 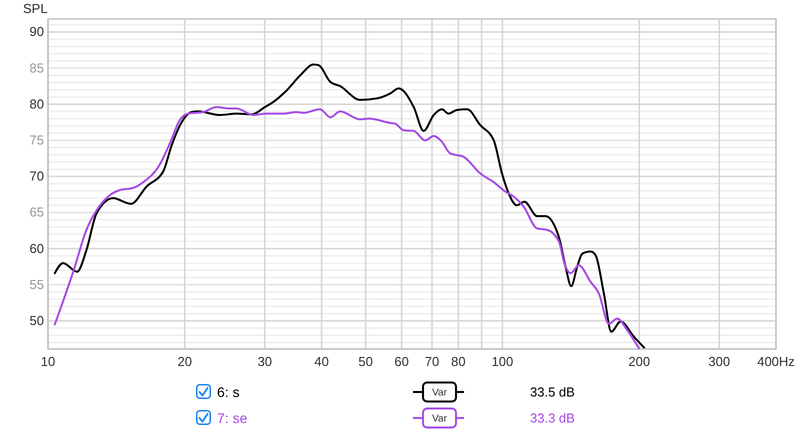 What do you see at coordinates (37, 68) in the screenshot?
I see `y-tick-label: 85` at bounding box center [37, 68].